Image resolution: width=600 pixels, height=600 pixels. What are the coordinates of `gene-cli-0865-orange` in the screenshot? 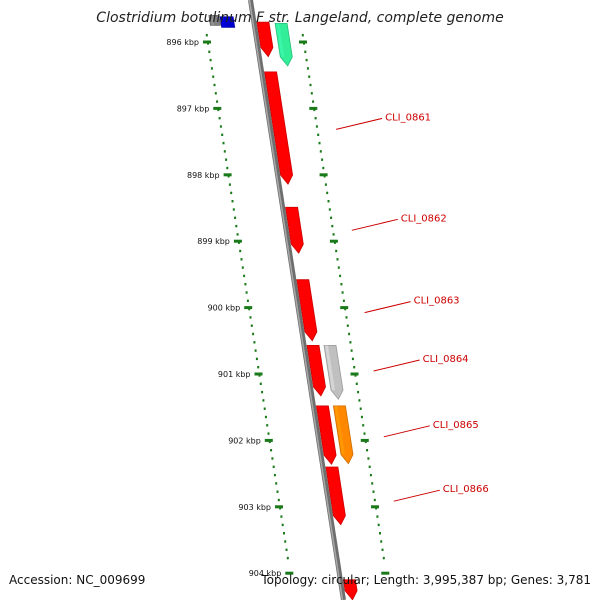 It's located at (343, 435).